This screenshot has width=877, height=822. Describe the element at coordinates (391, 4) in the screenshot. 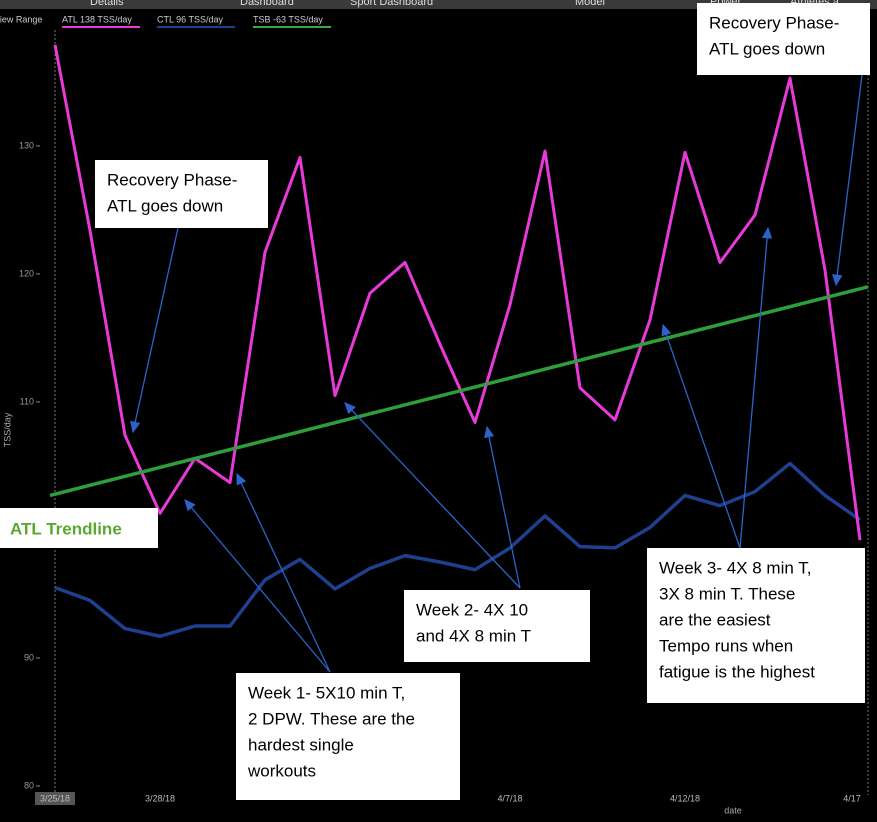

I see `tab: Sport Dashboard` at that location.